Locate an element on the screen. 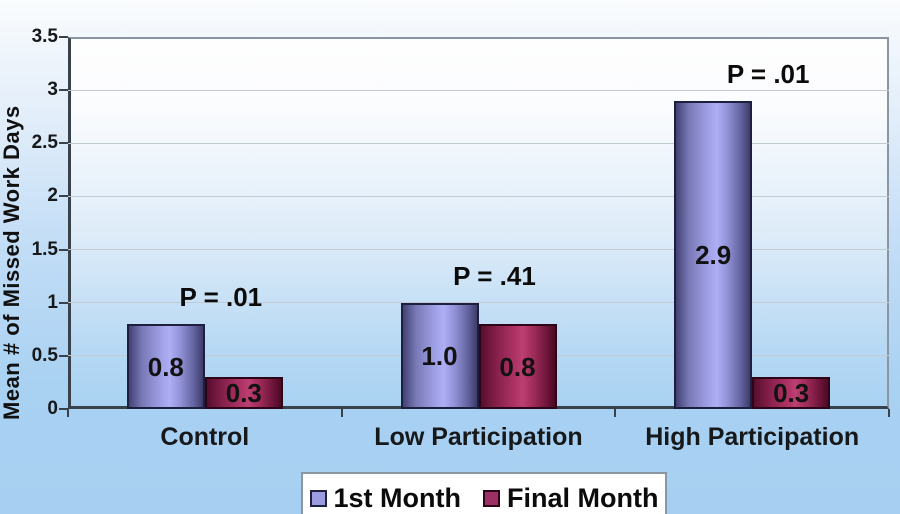 The height and width of the screenshot is (514, 900). bar-value-label: 2.9 is located at coordinates (713, 255).